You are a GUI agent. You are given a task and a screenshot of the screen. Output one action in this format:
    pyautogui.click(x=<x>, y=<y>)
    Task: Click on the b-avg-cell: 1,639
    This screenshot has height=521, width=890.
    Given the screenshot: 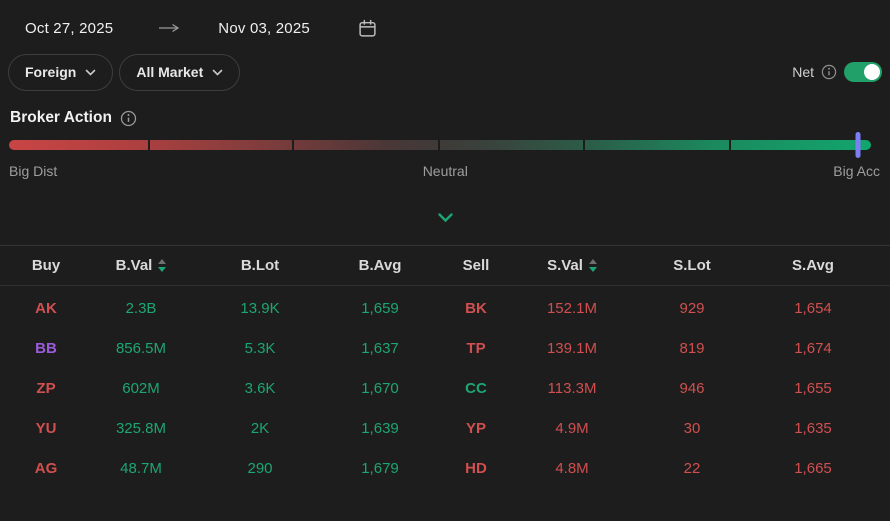 What is the action you would take?
    pyautogui.click(x=380, y=428)
    